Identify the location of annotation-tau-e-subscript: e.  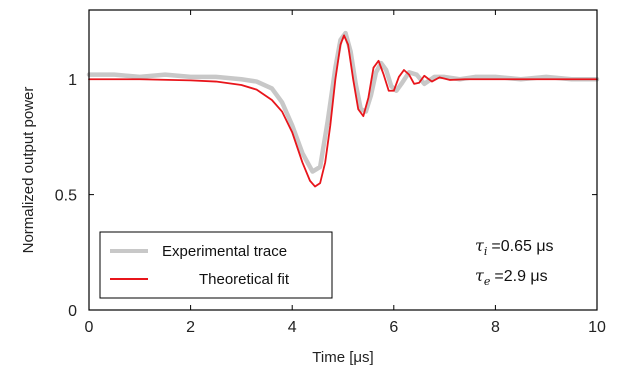
(487, 281).